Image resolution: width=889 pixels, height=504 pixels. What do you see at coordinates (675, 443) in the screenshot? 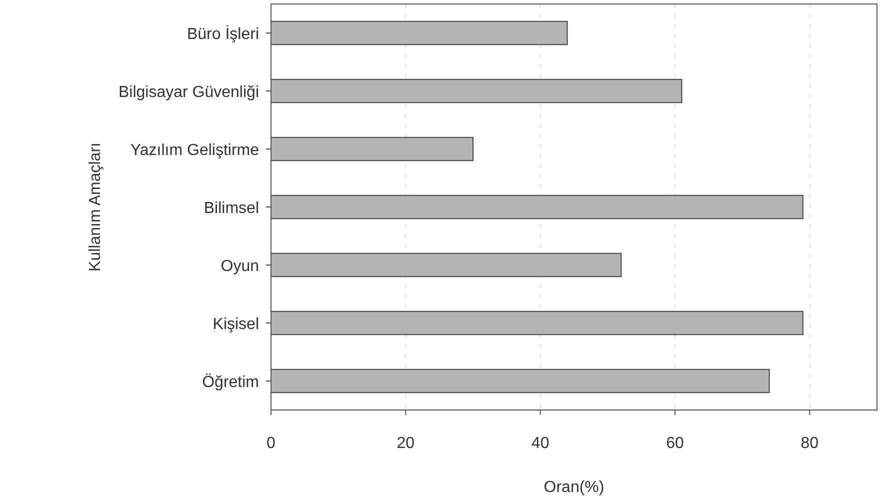
I see `x-tick-label: 60` at bounding box center [675, 443].